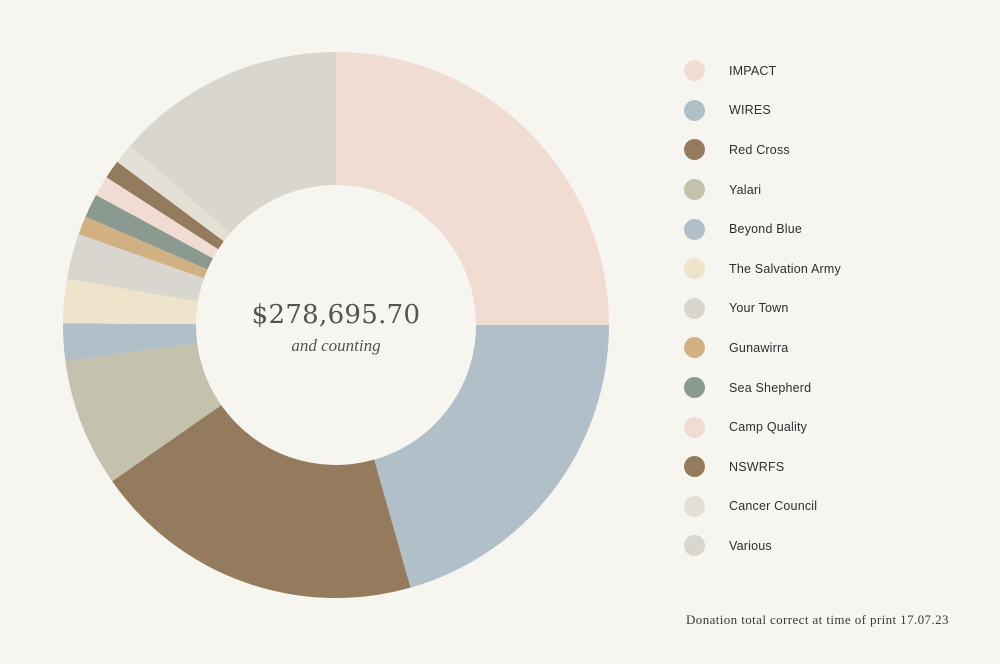 This screenshot has height=664, width=1000. I want to click on legend-swatch-camp-quality, so click(694, 427).